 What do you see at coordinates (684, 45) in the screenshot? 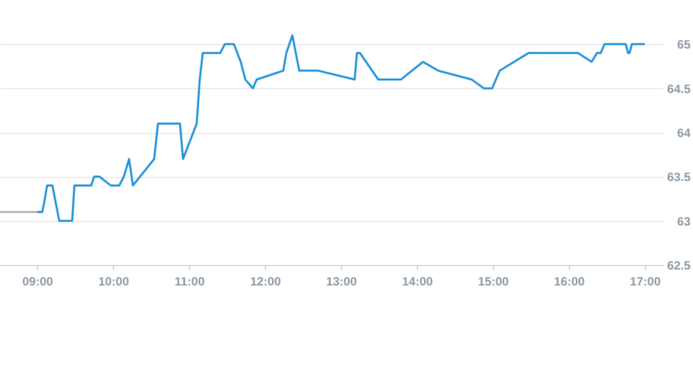
I see `y-tick-label: 65` at bounding box center [684, 45].